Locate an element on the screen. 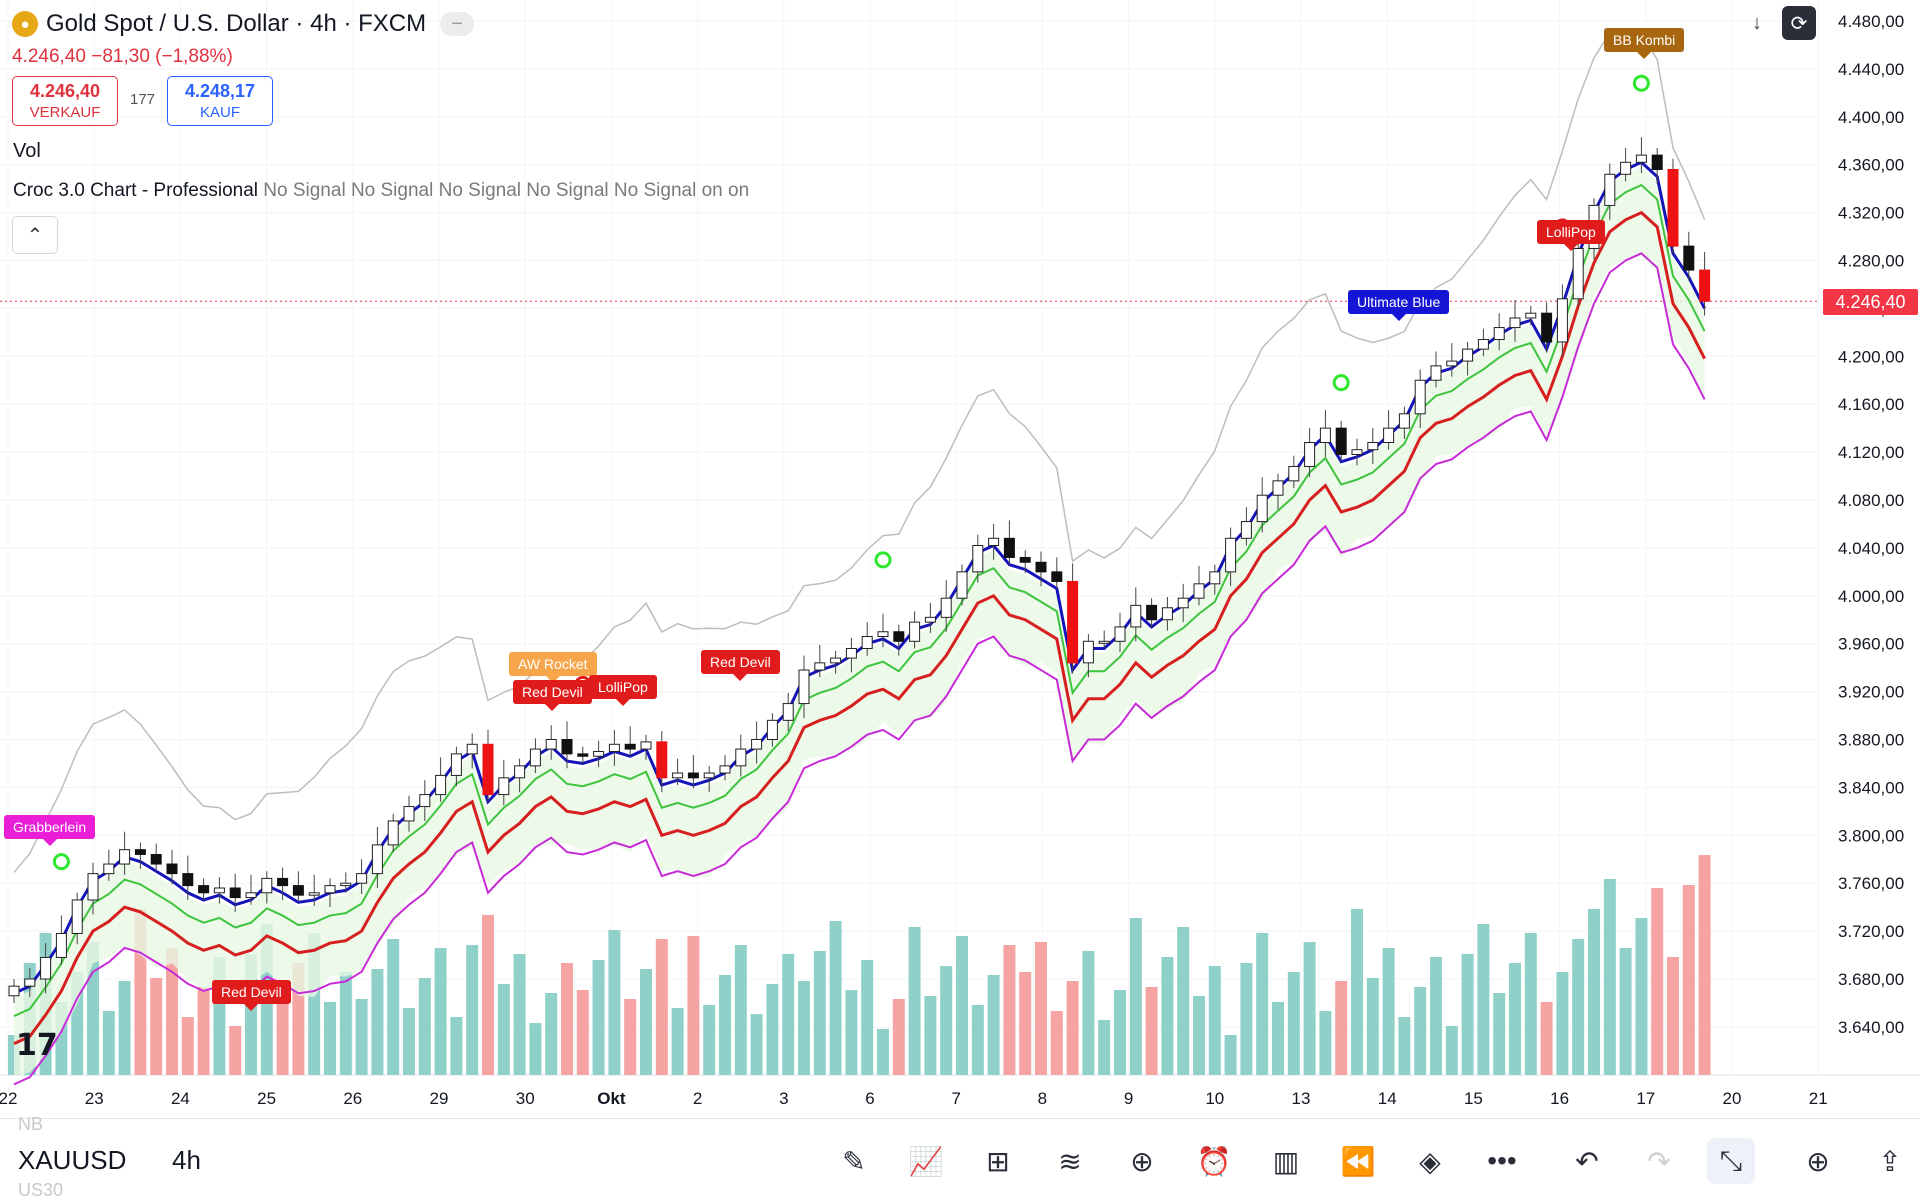 The height and width of the screenshot is (1201, 1920). collapse-indicators-button: ⌃ is located at coordinates (35, 235).